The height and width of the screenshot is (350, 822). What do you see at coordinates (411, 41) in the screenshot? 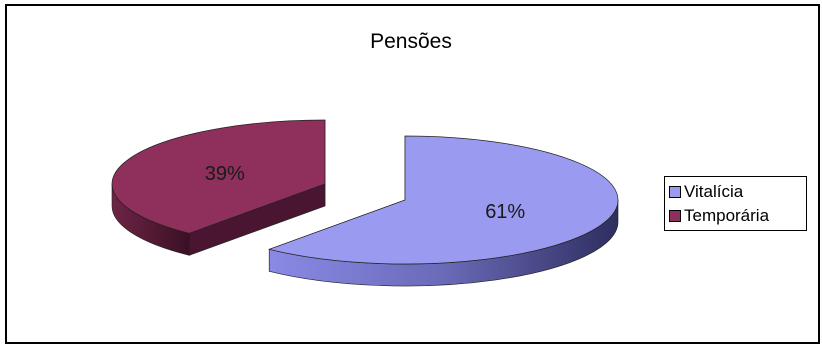
I see `chart-title: Pensões` at bounding box center [411, 41].